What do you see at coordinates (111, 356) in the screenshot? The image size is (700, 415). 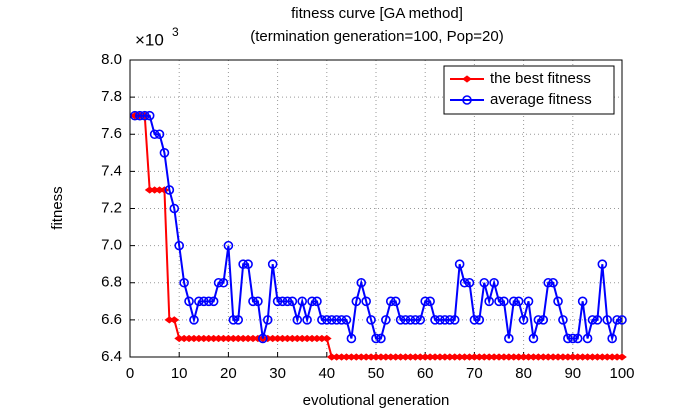 I see `y-tick-label: 6.4` at bounding box center [111, 356].